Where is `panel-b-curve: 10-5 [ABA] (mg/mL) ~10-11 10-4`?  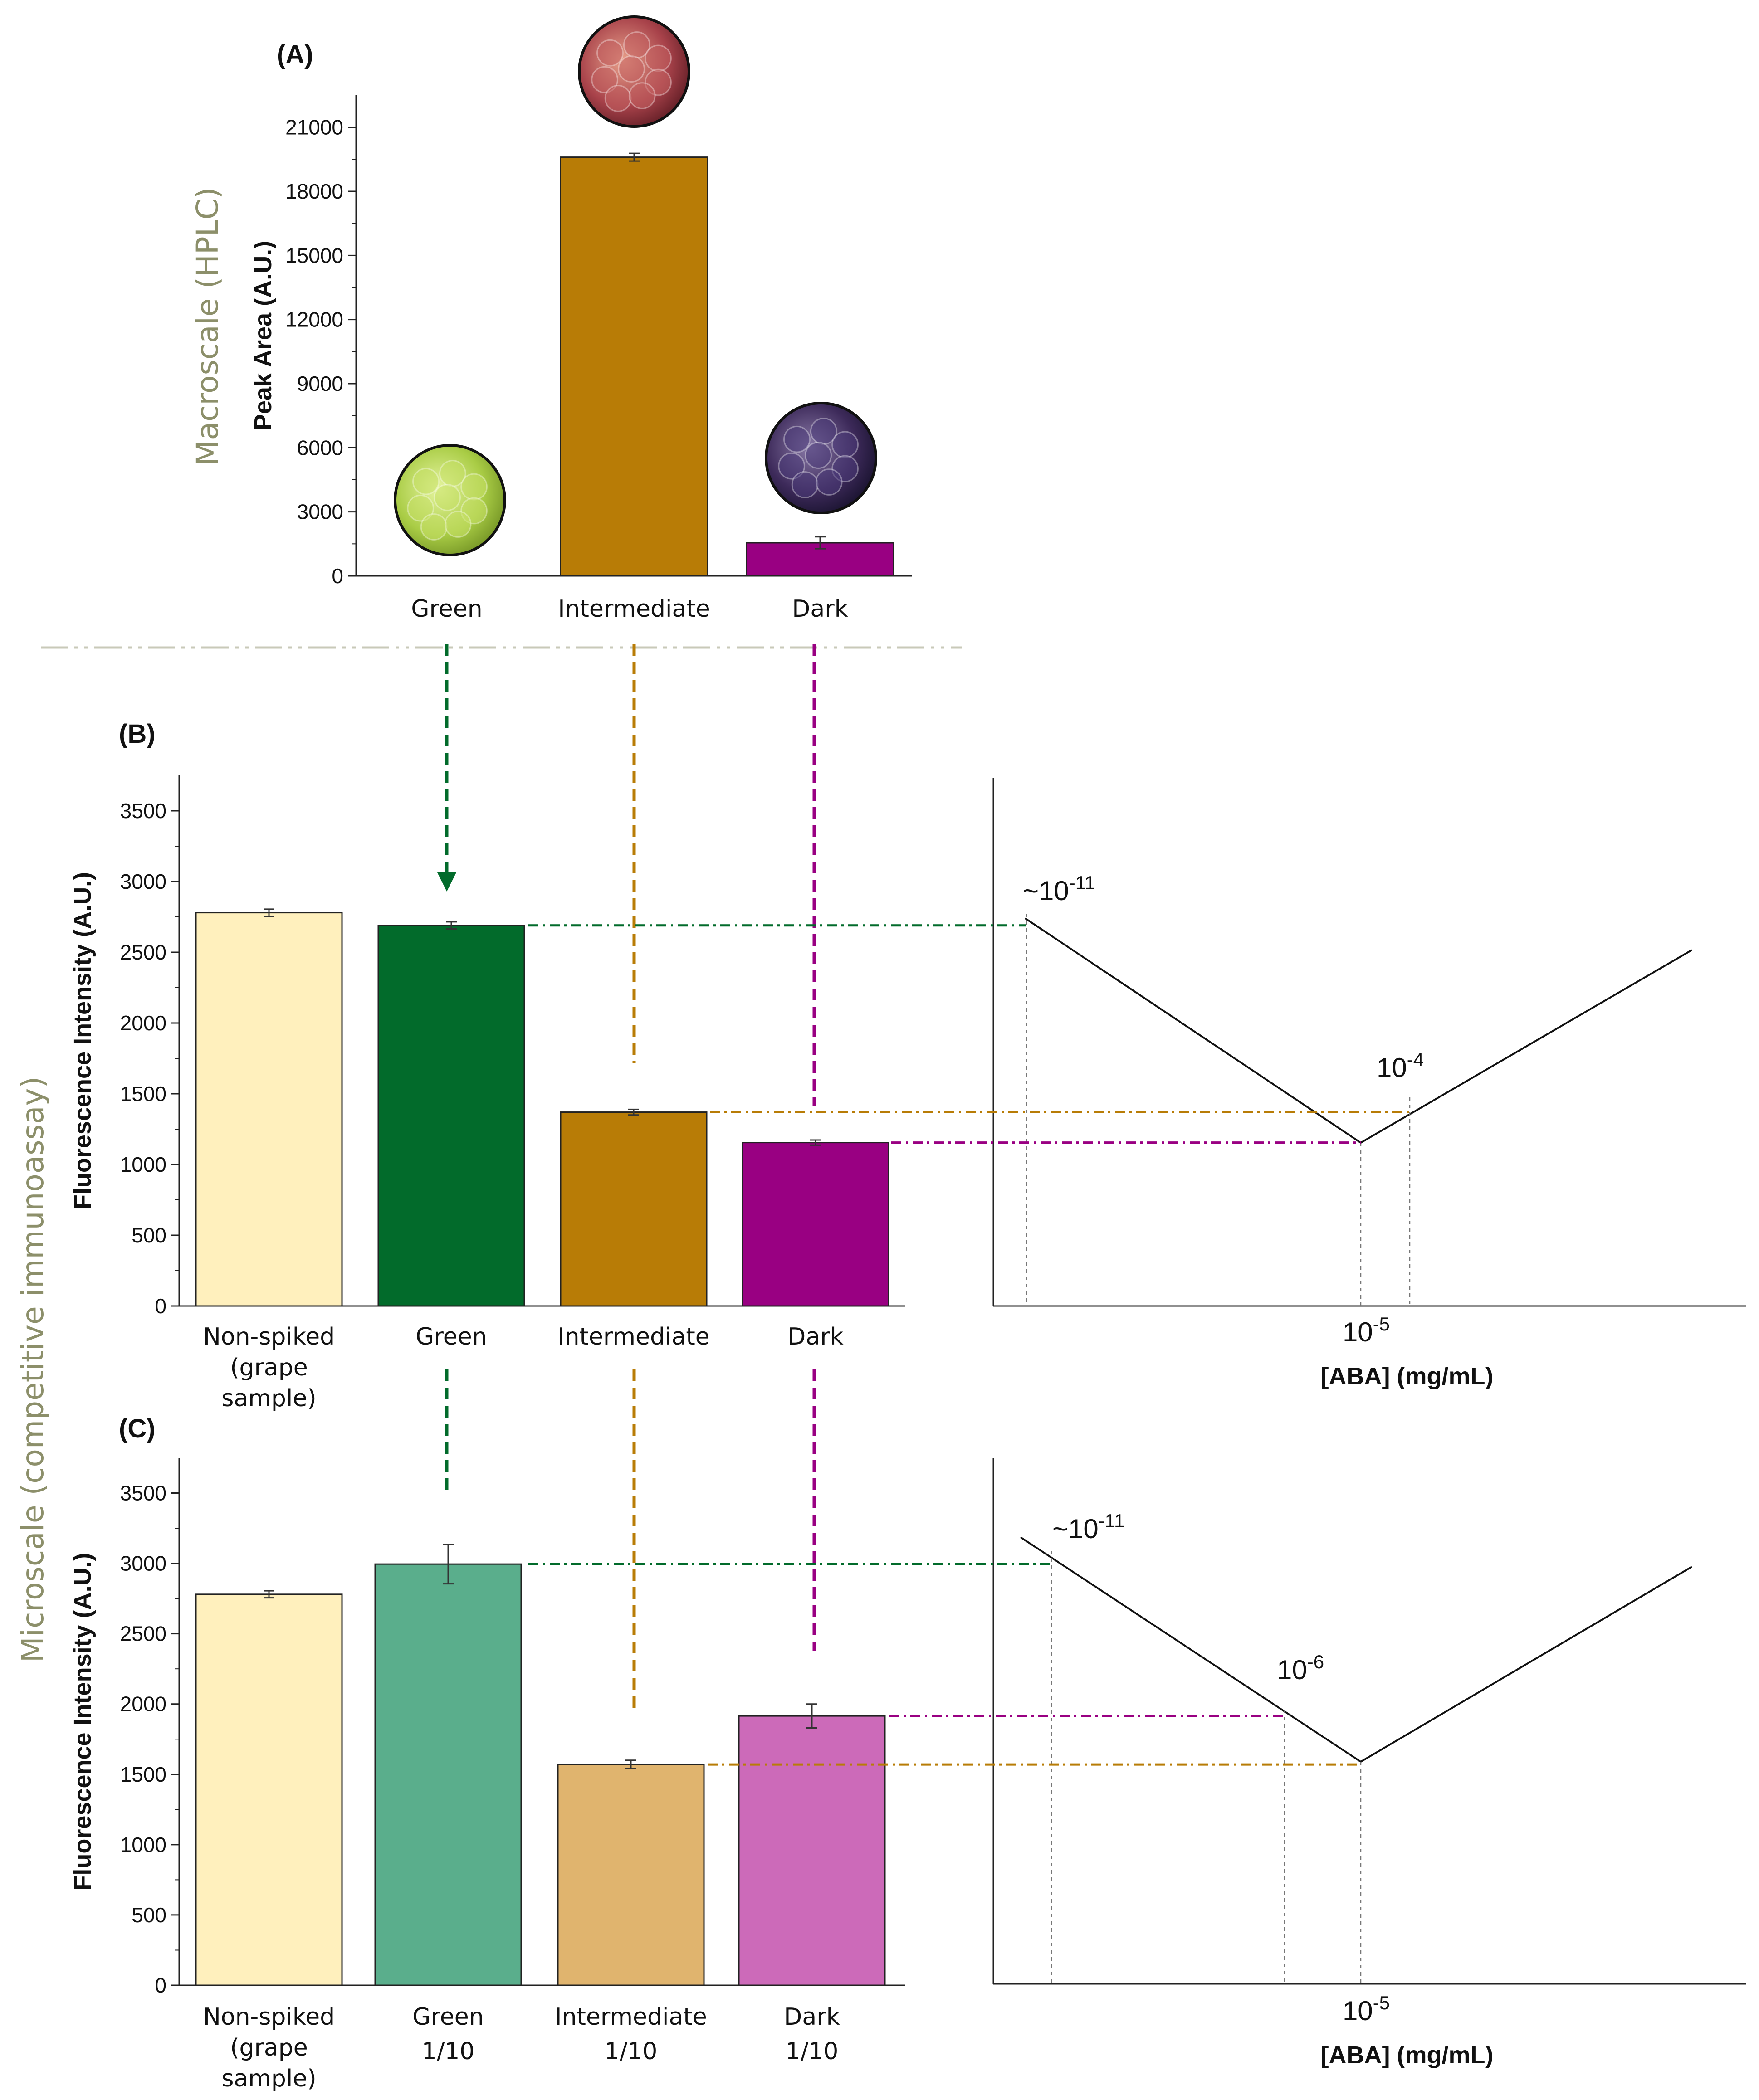 panel-b-curve: 10-5 [ABA] (mg/mL) ~10-11 10-4 is located at coordinates (1369, 1084).